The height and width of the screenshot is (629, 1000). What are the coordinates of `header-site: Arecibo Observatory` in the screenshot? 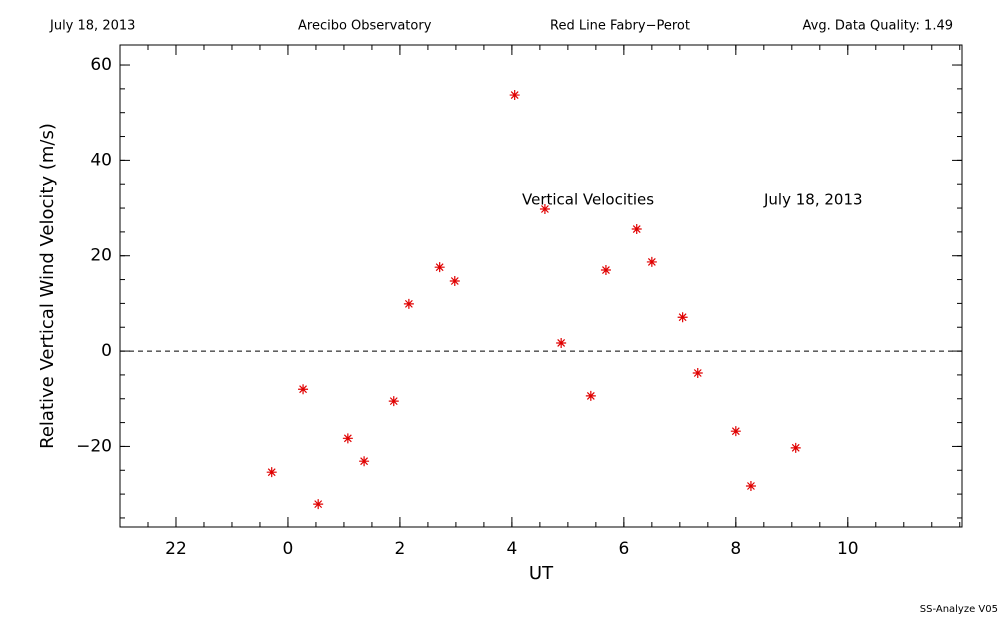 It's located at (365, 26).